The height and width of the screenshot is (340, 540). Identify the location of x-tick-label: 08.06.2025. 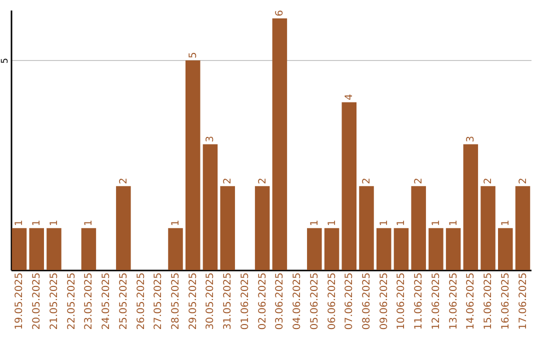
(366, 301).